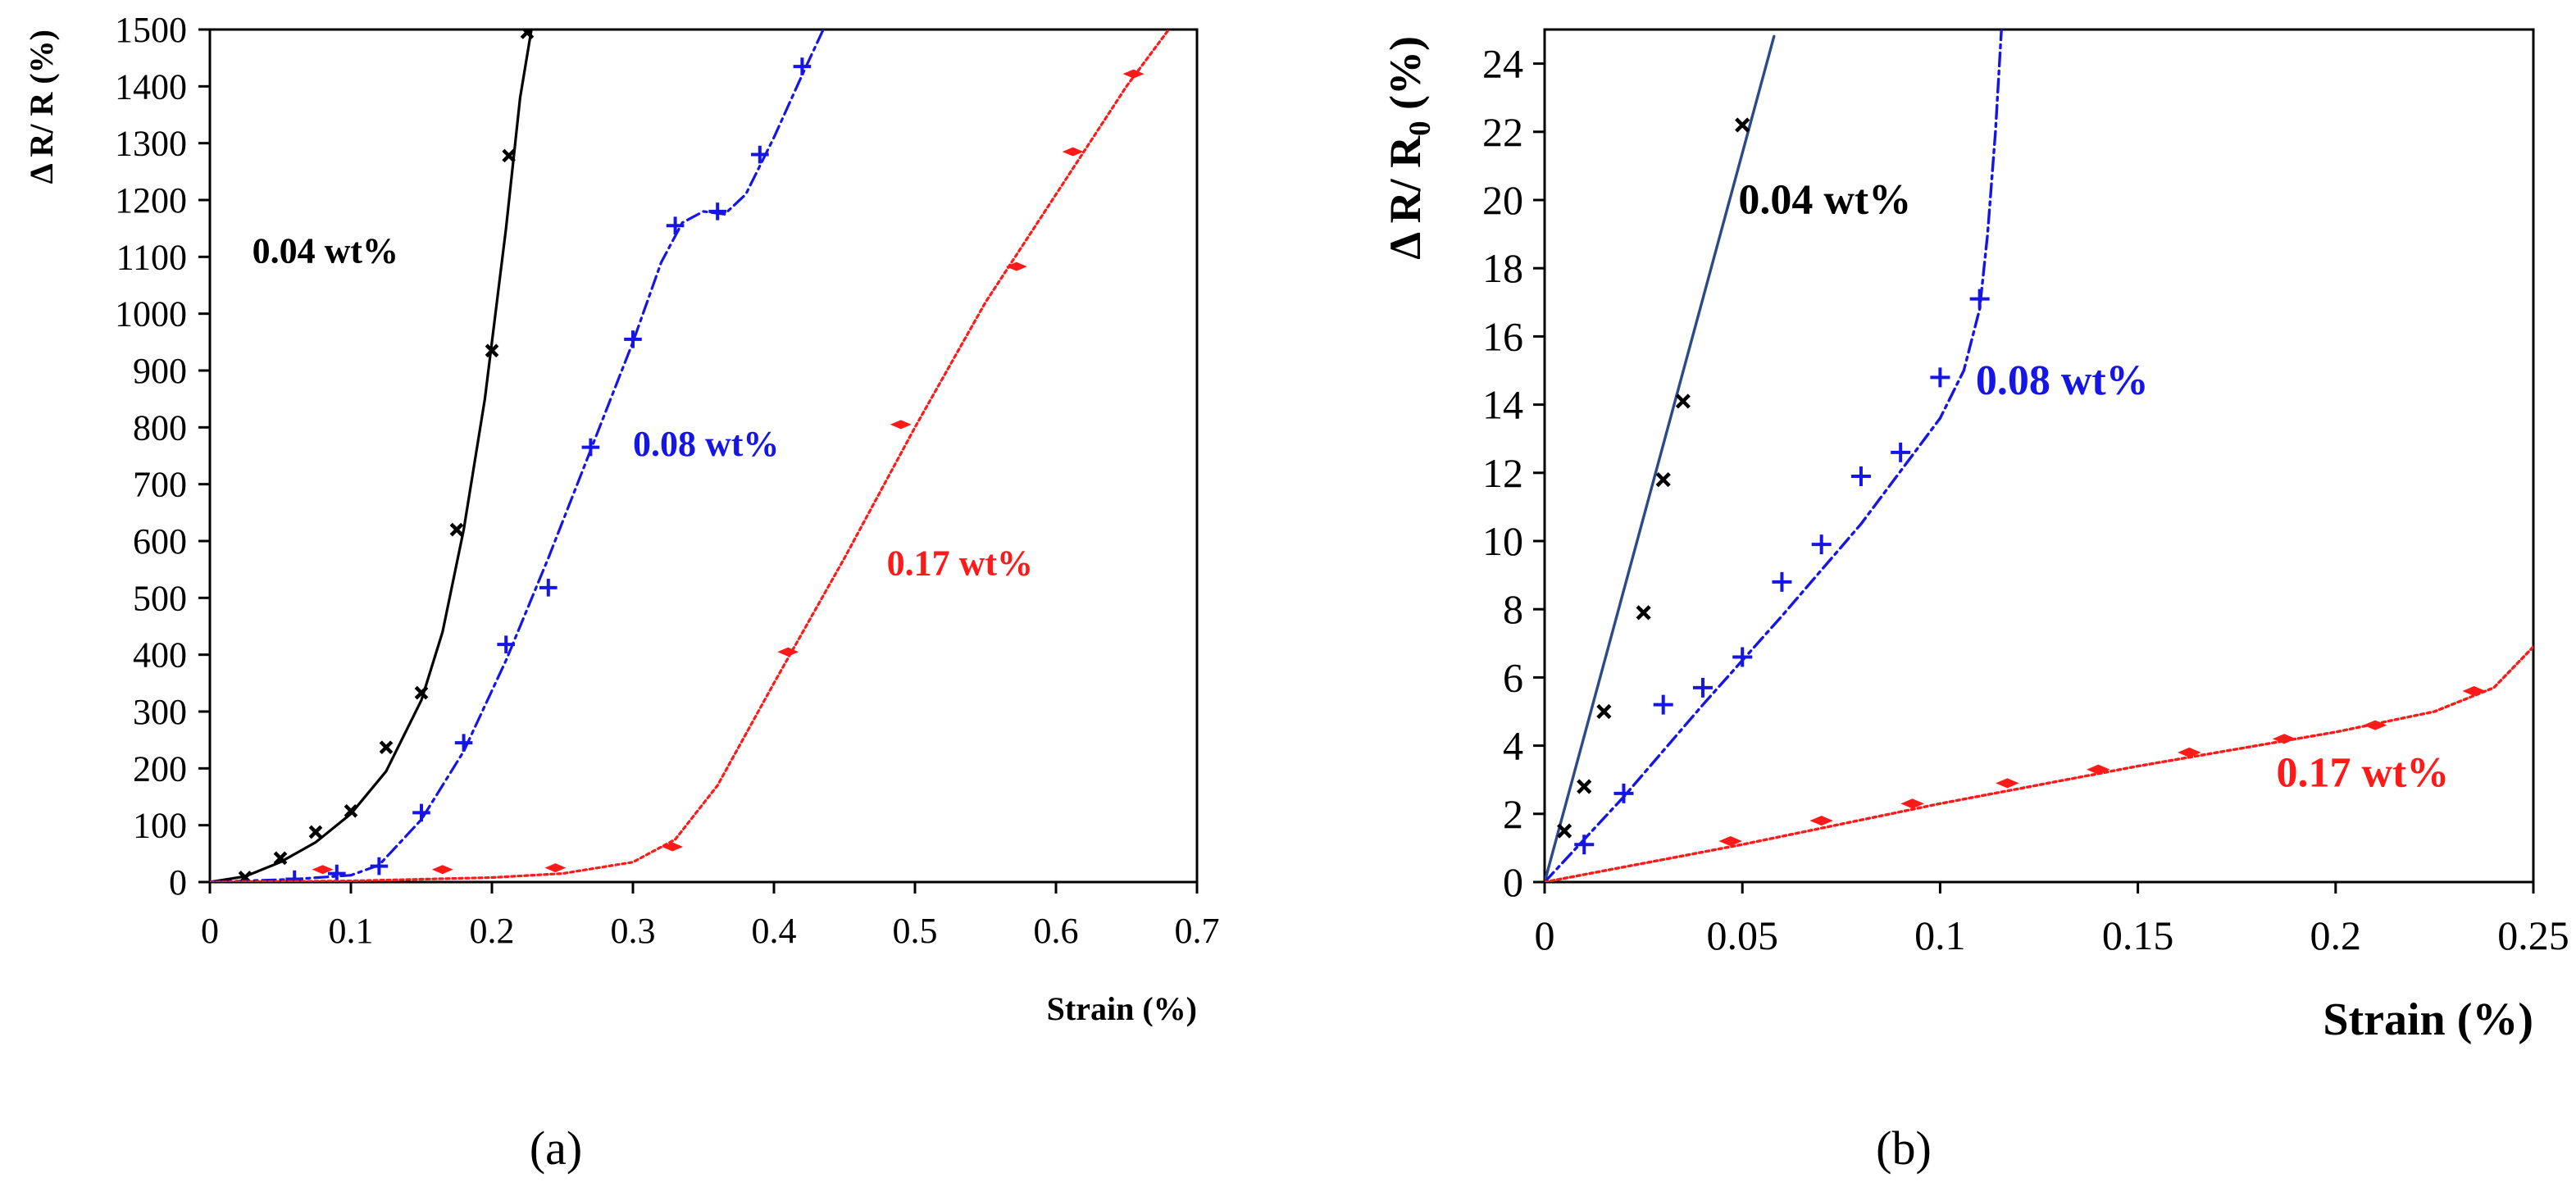 This screenshot has width=2576, height=1187. Describe the element at coordinates (633, 931) in the screenshot. I see `x-tick-label: 0.3` at that location.